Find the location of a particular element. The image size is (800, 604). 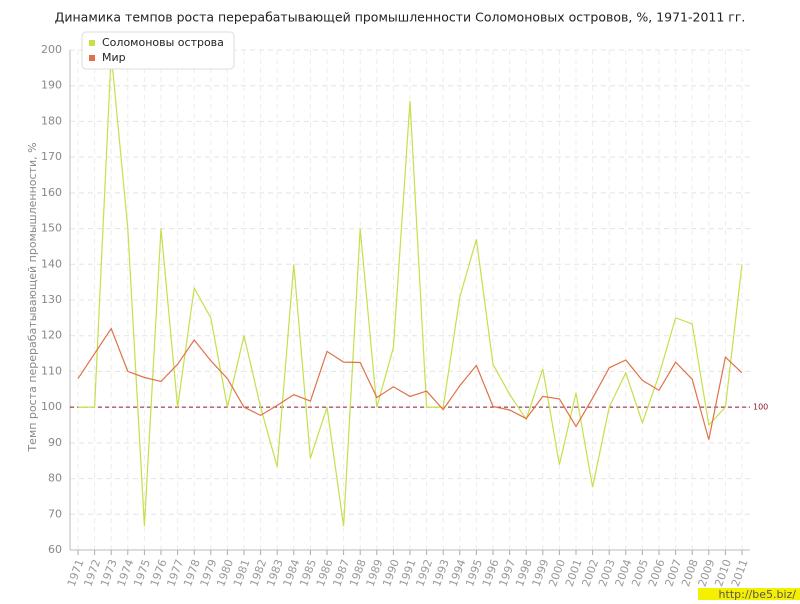

y-tick-label: 110 is located at coordinates (51, 370).